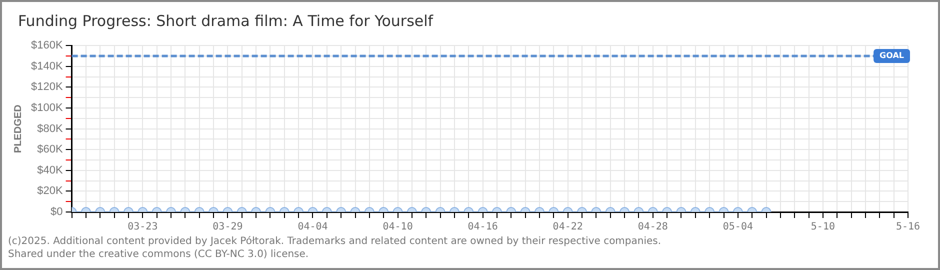 Image resolution: width=940 pixels, height=270 pixels. What do you see at coordinates (823, 227) in the screenshot?
I see `x-tick-label: 5-10` at bounding box center [823, 227].